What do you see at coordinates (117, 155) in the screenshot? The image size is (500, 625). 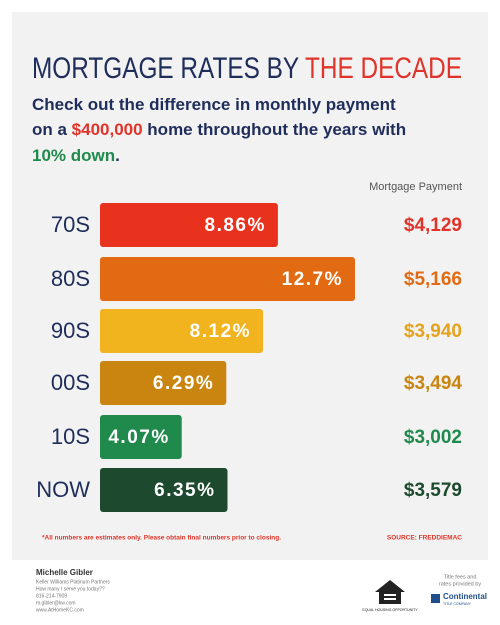 I see `subtitle-part: .` at bounding box center [117, 155].